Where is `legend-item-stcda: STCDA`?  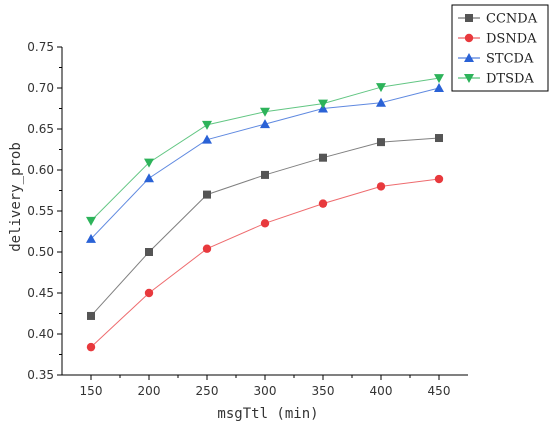
legend-item-stcda: STCDA is located at coordinates (496, 59).